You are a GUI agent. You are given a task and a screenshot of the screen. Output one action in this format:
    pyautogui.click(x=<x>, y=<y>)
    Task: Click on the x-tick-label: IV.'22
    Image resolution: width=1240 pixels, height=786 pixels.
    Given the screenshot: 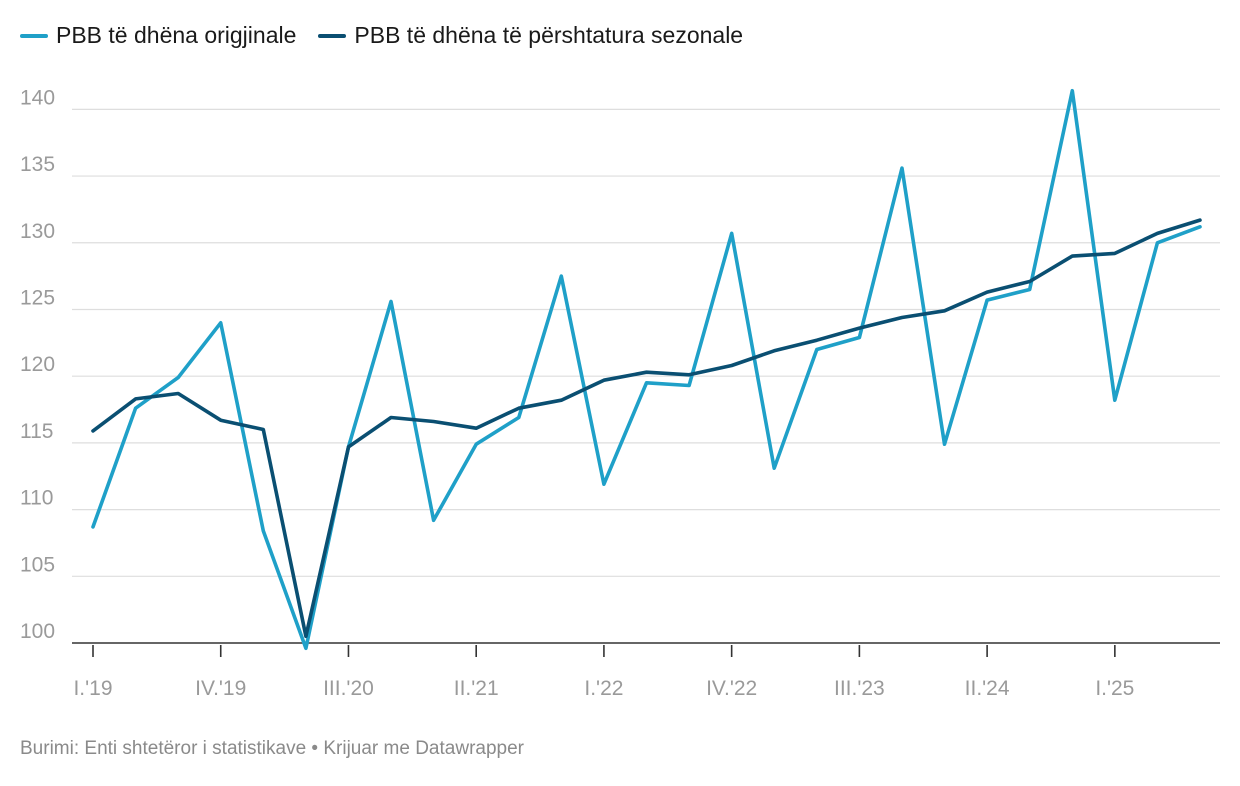 What is the action you would take?
    pyautogui.click(x=731, y=688)
    